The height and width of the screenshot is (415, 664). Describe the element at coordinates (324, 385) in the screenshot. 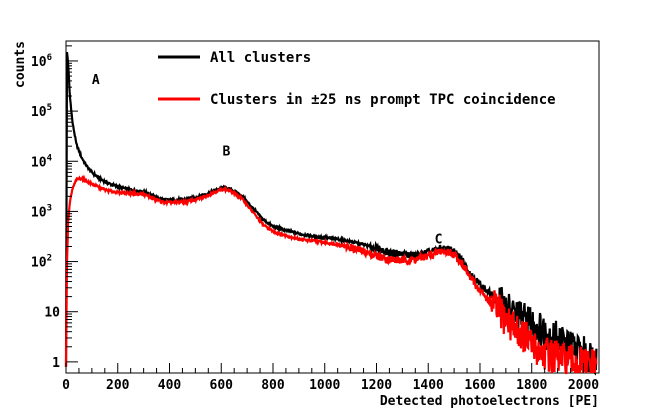

I see `x-tick-label: 1000` at that location.